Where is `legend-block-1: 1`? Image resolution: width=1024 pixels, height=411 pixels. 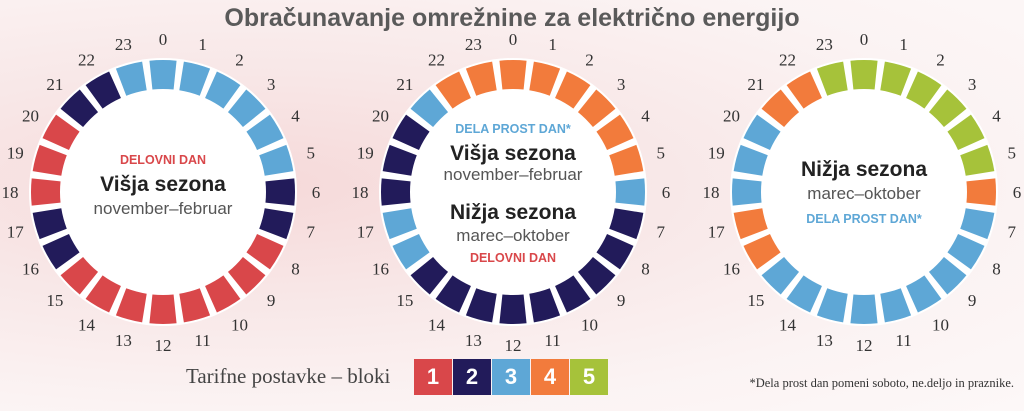 legend-block-1: 1 is located at coordinates (433, 377).